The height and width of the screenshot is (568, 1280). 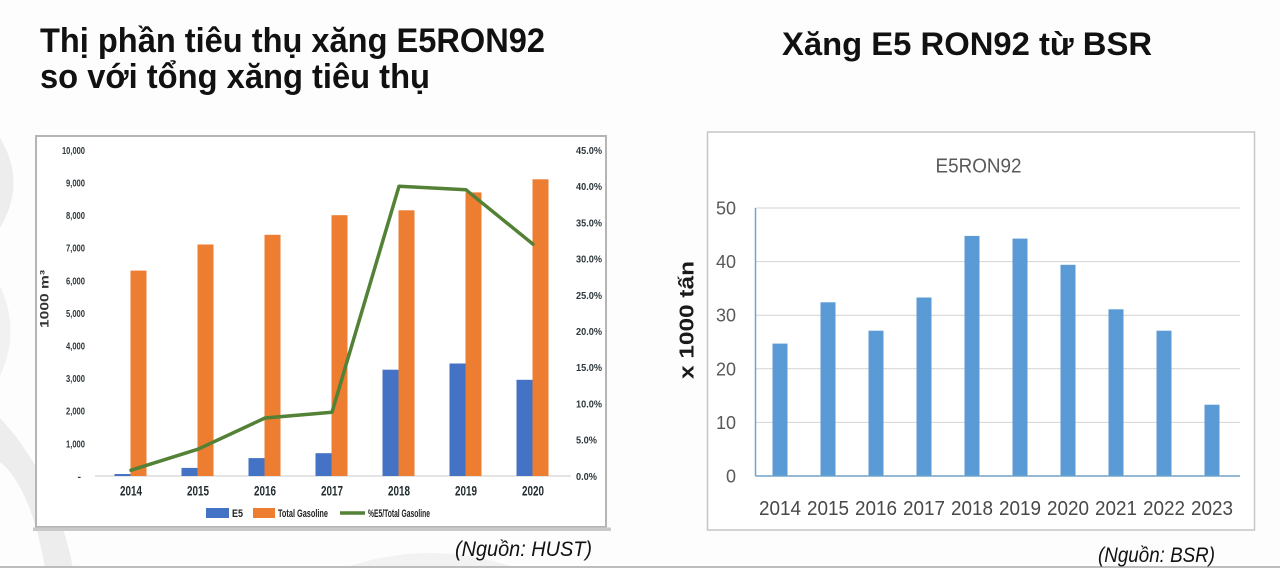 I want to click on svg-text: 0, so click(x=731, y=477).